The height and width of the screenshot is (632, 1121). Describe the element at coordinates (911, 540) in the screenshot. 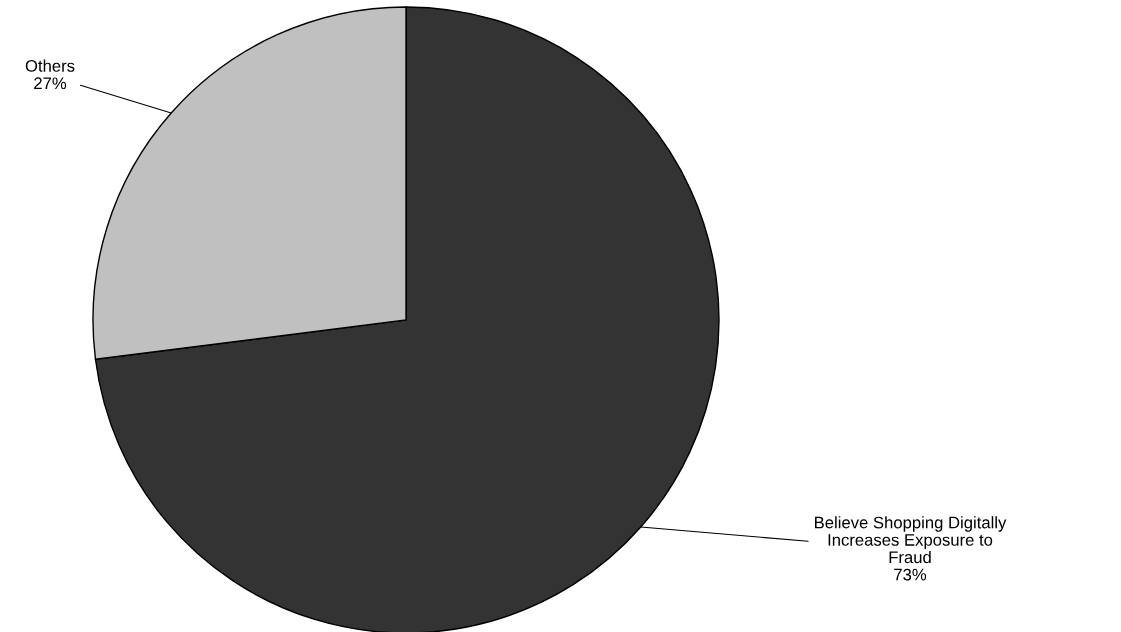

I see `slice-label: Believe Shopping Digitally Increases Exposure to Fraud` at that location.